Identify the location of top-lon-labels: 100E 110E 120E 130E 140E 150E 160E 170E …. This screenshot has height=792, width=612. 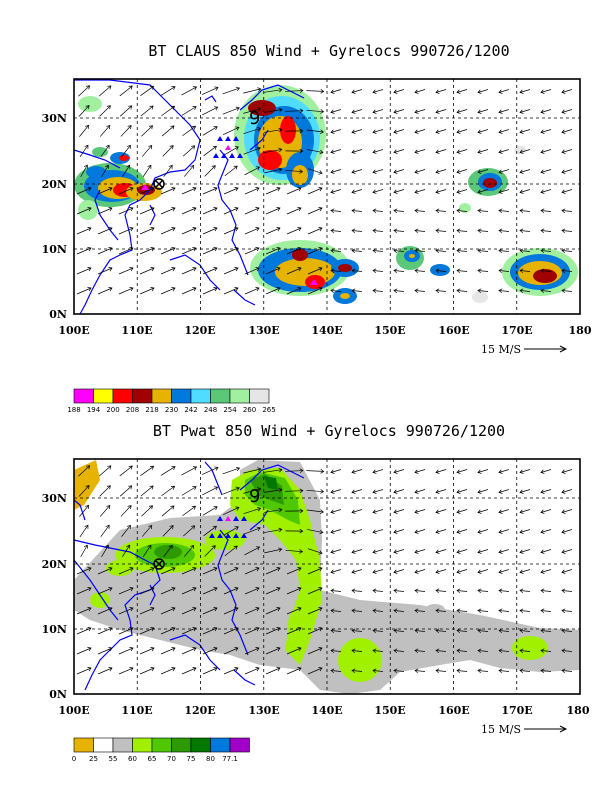
(325, 330).